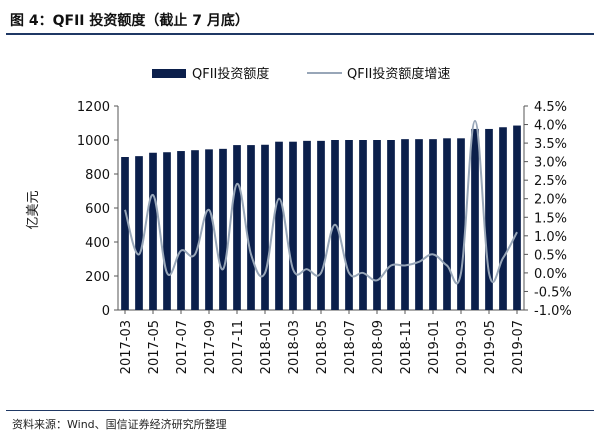  I want to click on x-tick-label: 2017-07, so click(182, 347).